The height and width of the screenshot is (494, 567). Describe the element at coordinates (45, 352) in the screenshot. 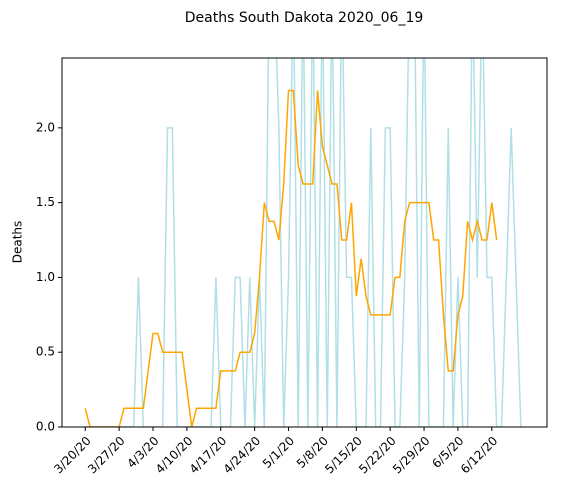

I see `y-tick-label: 0.5` at that location.